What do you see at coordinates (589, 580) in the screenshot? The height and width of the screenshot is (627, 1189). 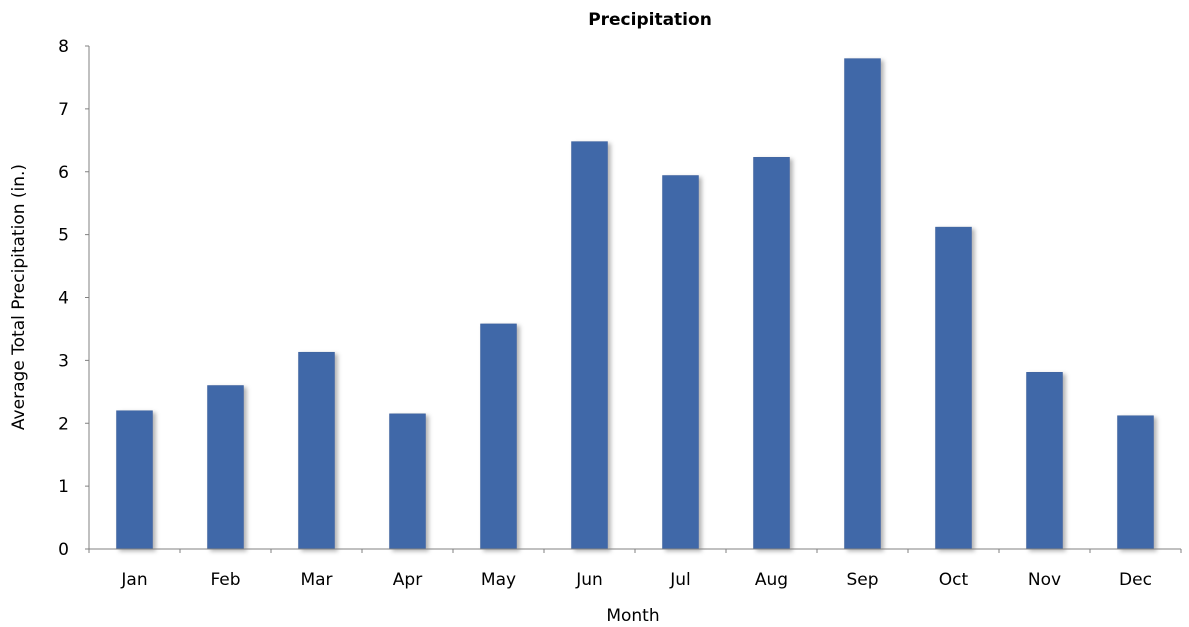 I see `x-tick-label-jun: Jun` at bounding box center [589, 580].